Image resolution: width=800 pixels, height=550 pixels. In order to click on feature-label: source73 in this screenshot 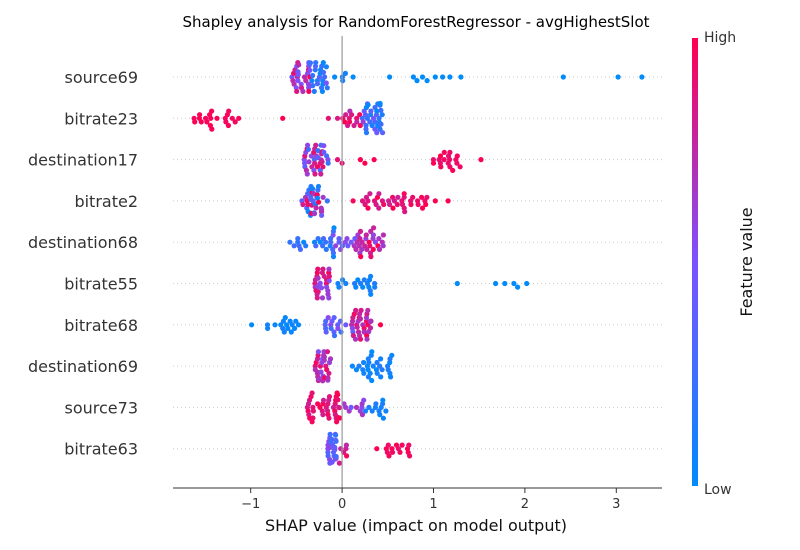, I will do `click(102, 407)`.